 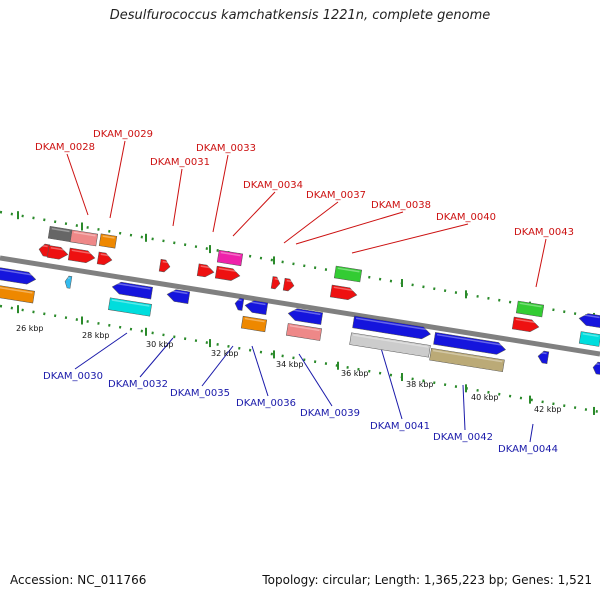 What do you see at coordinates (548, 409) in the screenshot?
I see `scale-label: 42 kbp` at bounding box center [548, 409].